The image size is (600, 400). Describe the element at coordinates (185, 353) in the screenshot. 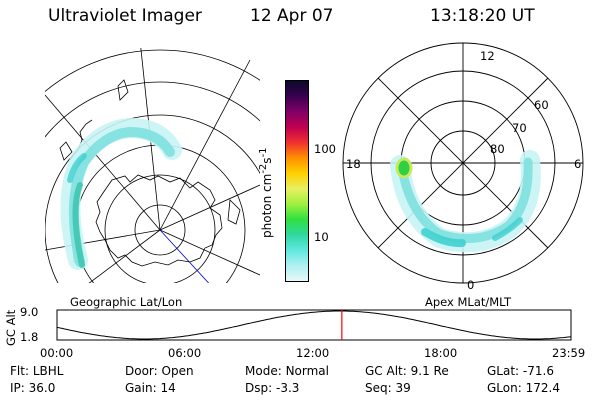

I see `x-tick-0600: 06:00` at that location.